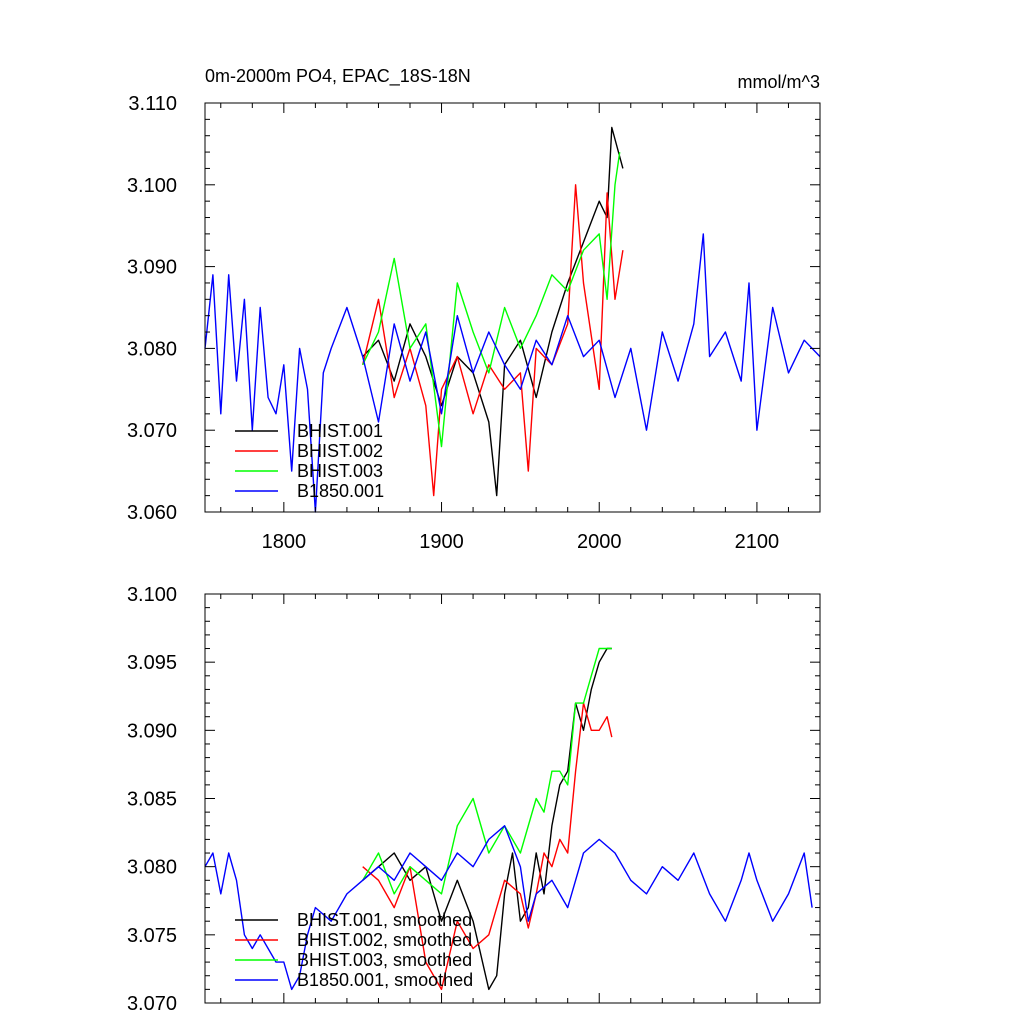 This screenshot has height=1024, width=1024. I want to click on legend-label: BHIST.001, smoothed, so click(384, 920).